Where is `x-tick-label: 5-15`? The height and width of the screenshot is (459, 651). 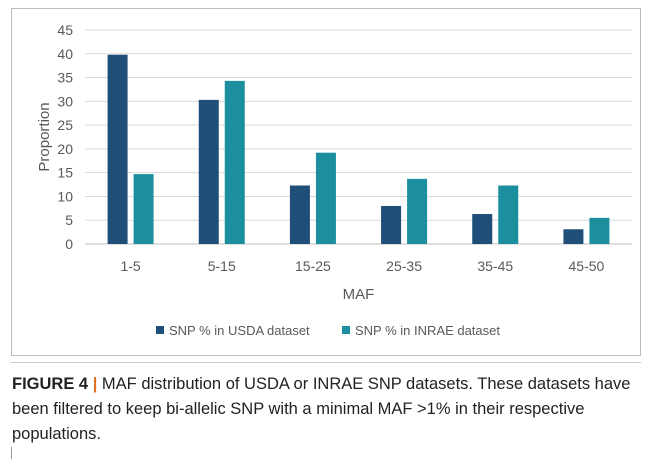
x-tick-label: 5-15 is located at coordinates (222, 266).